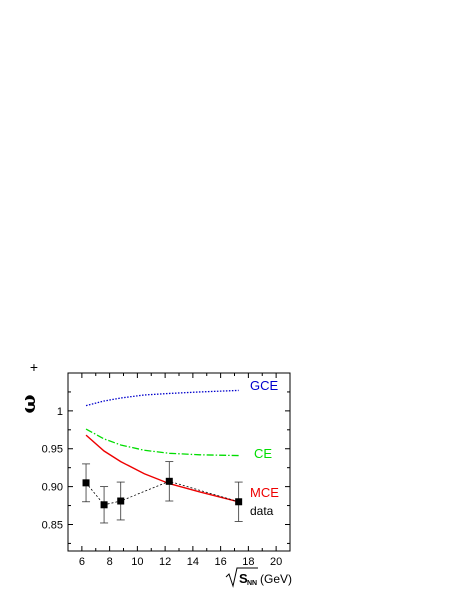  Describe the element at coordinates (52, 525) in the screenshot. I see `y-tick-label: 0.85` at that location.